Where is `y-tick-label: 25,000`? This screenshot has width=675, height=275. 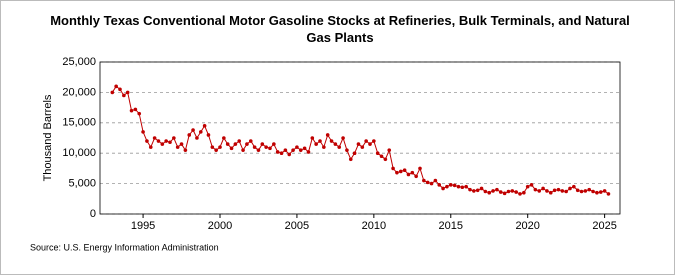
y-tick-label: 25,000 is located at coordinates (79, 62).